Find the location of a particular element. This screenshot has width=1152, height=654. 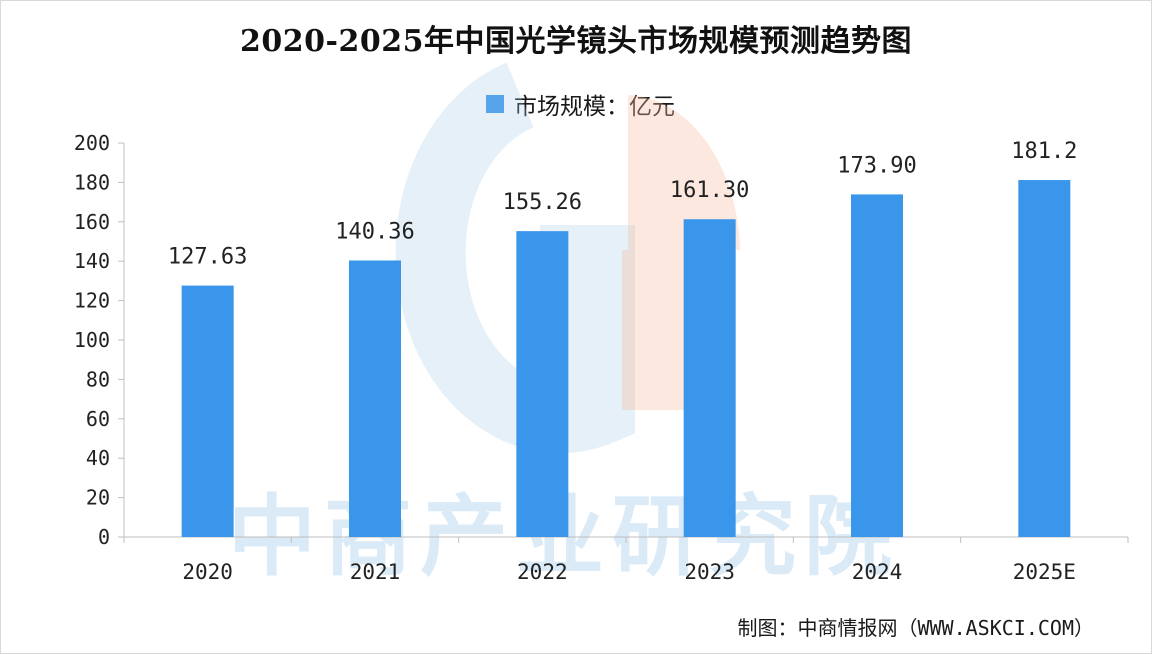

x-tick-label: 2022 is located at coordinates (542, 572).